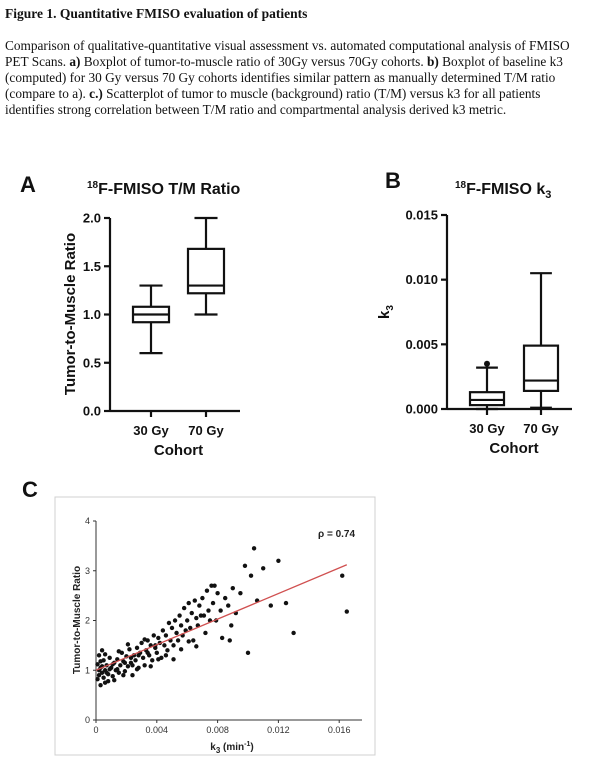 Image resolution: width=600 pixels, height=780 pixels. Describe the element at coordinates (336, 534) in the screenshot. I see `panel-c-annotation: ρ = 0.74` at that location.